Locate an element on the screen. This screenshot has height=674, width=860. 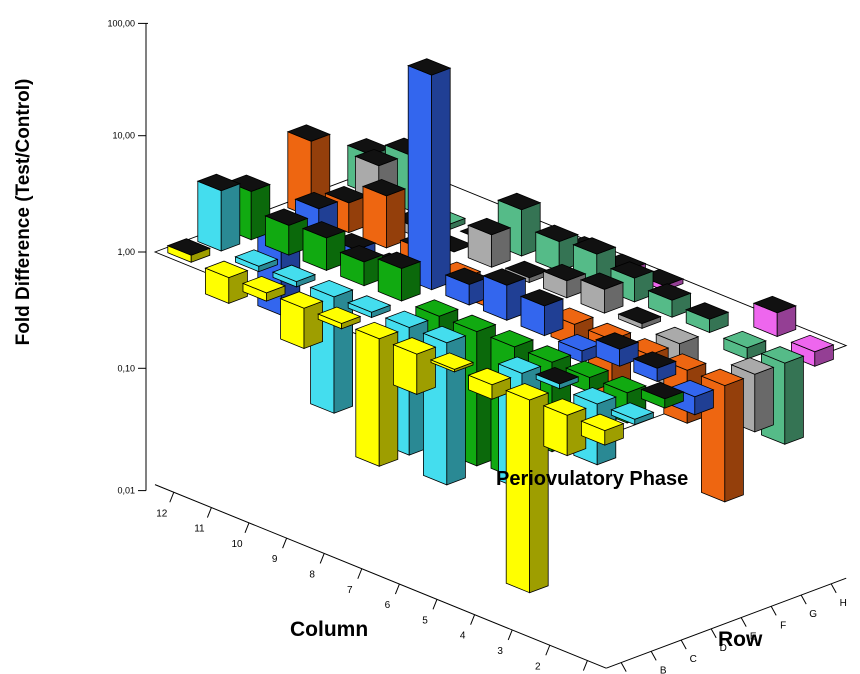
column-tick-label: 4 is located at coordinates (463, 636).